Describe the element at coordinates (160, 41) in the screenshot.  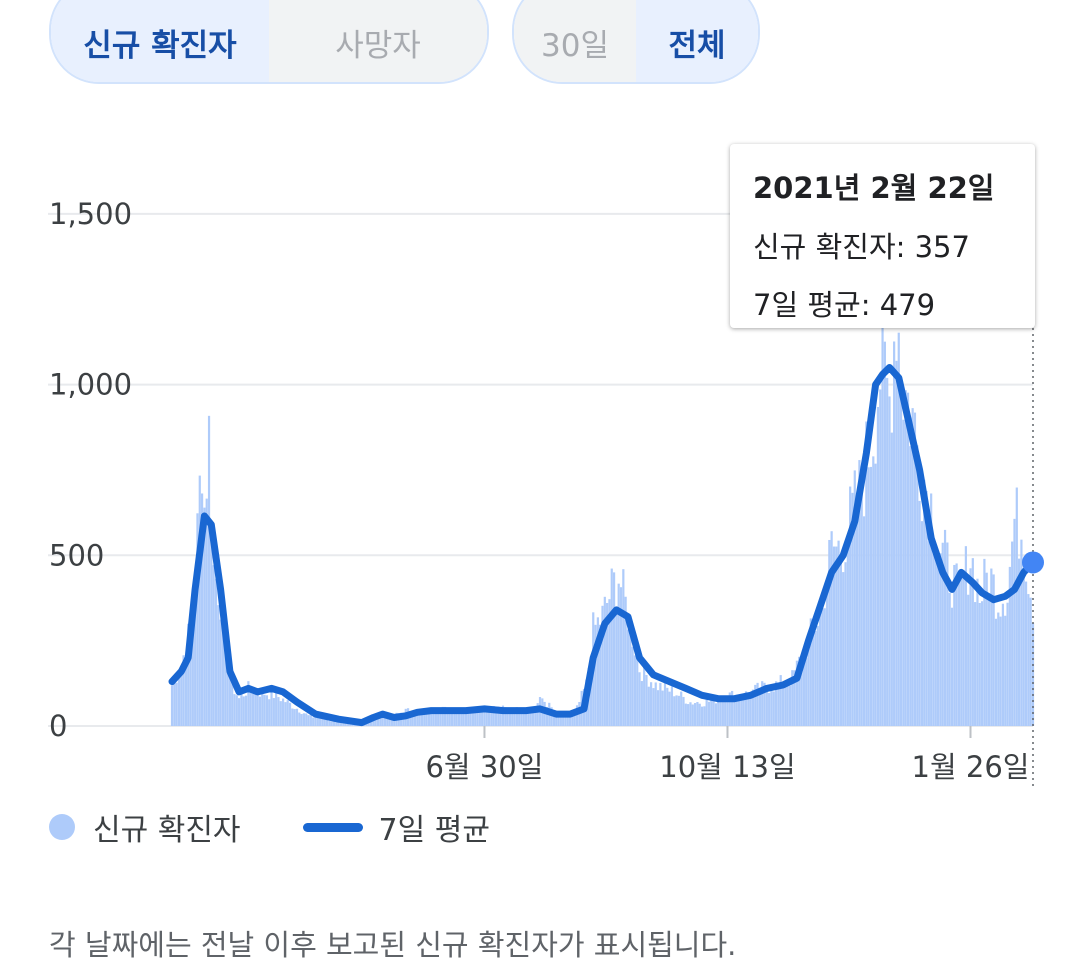
I see `cases-tab: 신규 확진자` at that location.